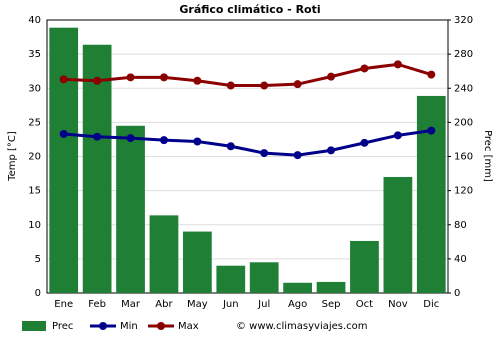  What do you see at coordinates (431, 304) in the screenshot?
I see `x-tick-label: Dic` at bounding box center [431, 304].